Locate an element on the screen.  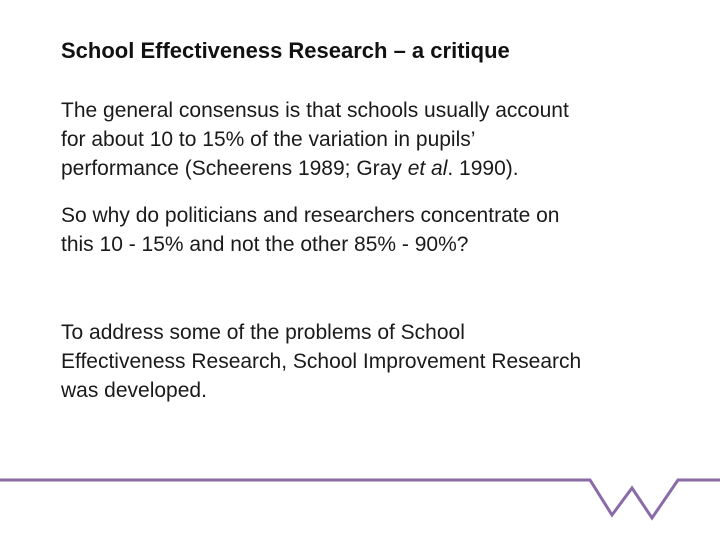
footer-w-logo-line is located at coordinates (360, 499).